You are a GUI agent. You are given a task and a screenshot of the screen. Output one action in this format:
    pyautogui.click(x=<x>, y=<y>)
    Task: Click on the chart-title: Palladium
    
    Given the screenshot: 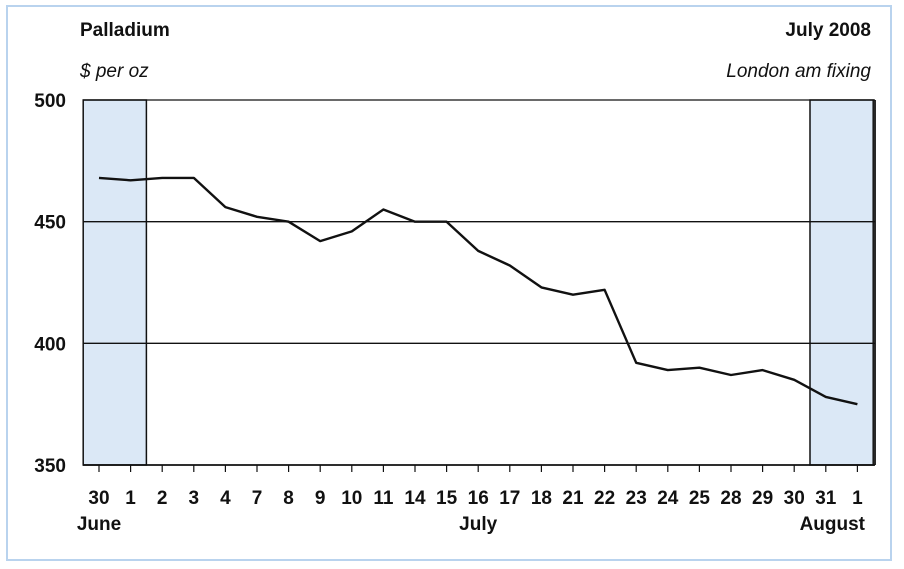 What is the action you would take?
    pyautogui.click(x=125, y=30)
    